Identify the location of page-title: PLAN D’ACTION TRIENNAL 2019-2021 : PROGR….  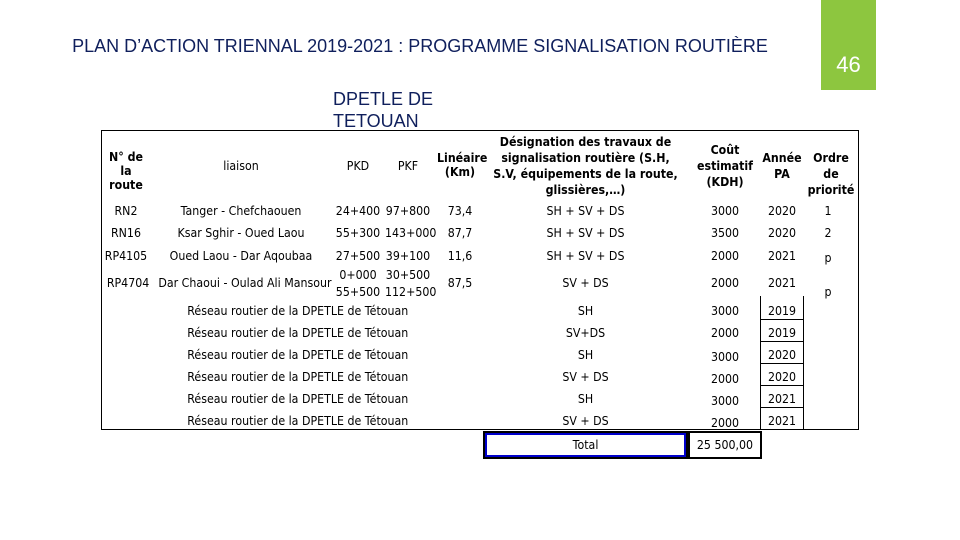
(420, 46).